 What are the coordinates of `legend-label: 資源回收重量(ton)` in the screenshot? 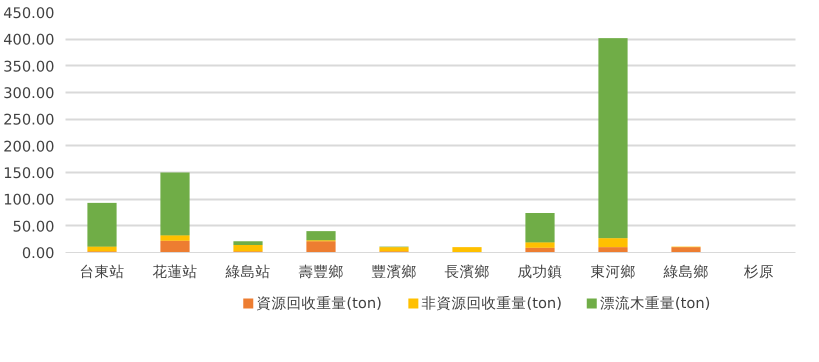 It's located at (319, 303).